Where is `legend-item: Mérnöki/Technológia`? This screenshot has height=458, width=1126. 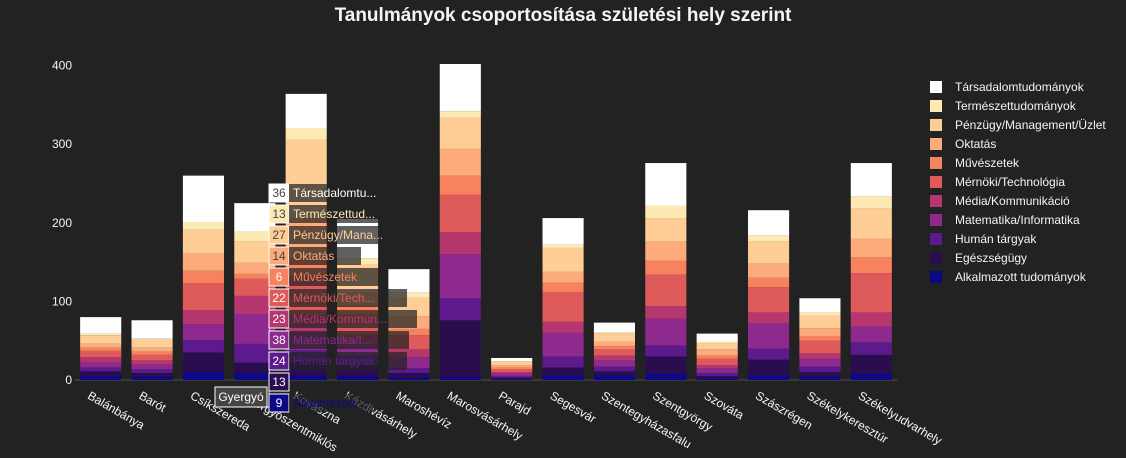
legend-item: Mérnöki/Technológia is located at coordinates (997, 182).